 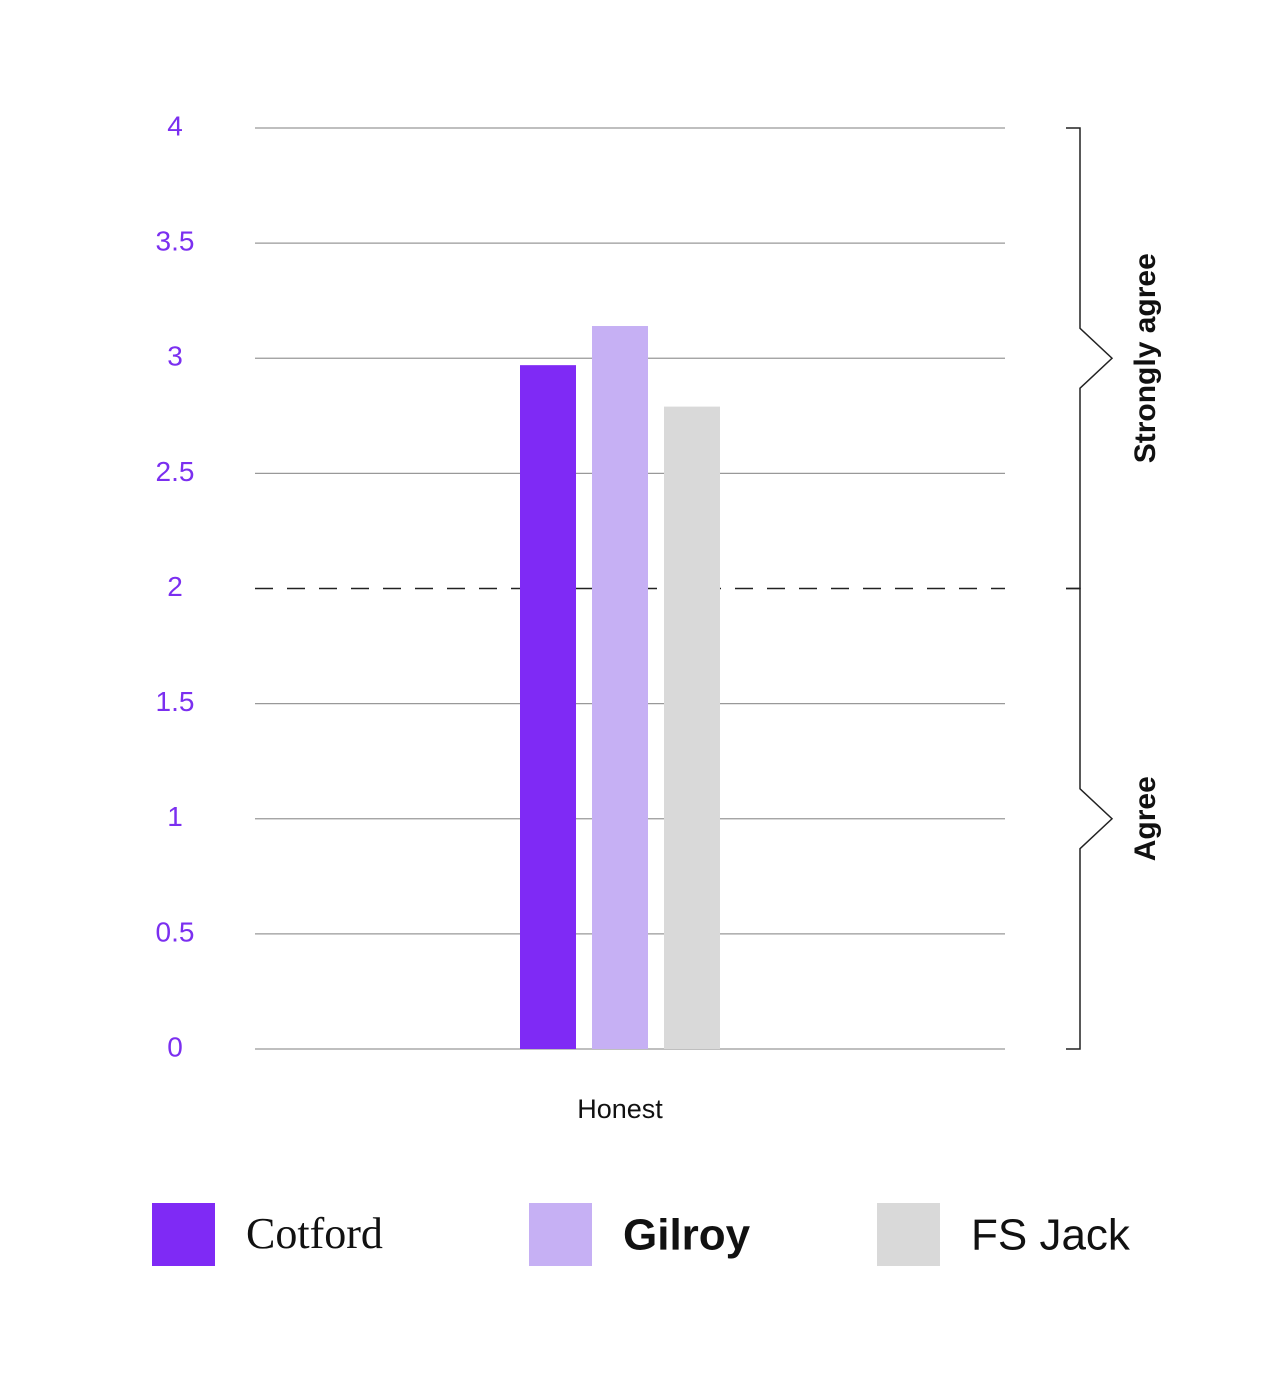 I want to click on legend-label: FS Jack, so click(x=1051, y=1235).